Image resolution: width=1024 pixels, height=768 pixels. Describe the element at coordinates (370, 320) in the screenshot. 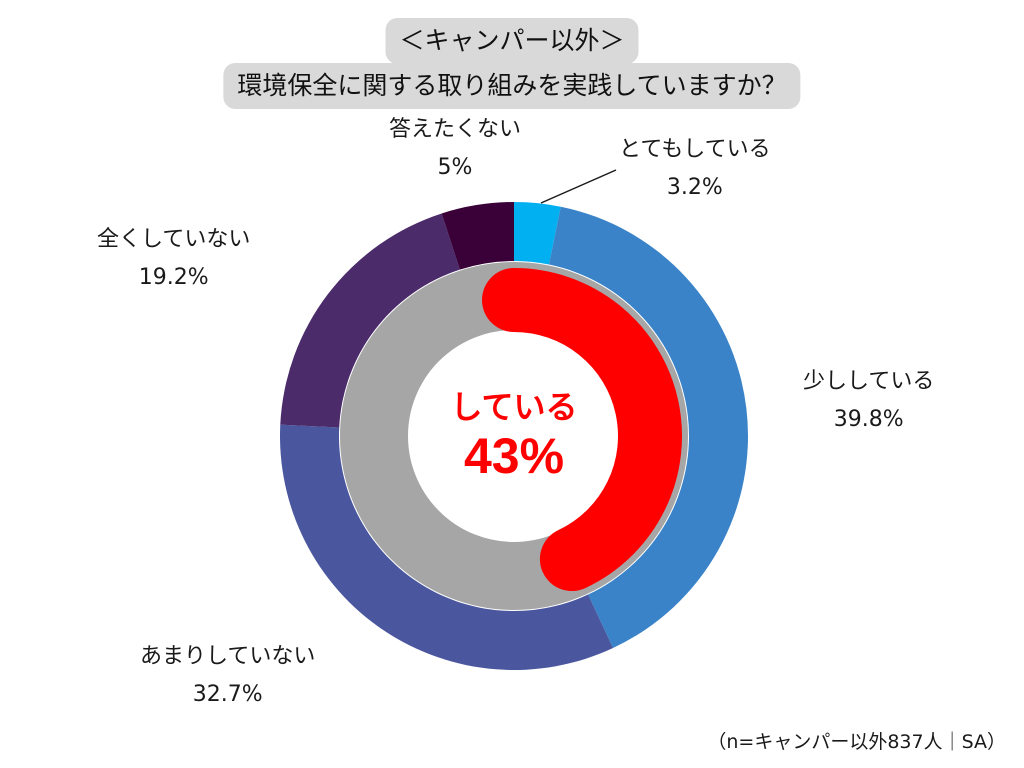

I see `outer-slice-mattaku` at that location.